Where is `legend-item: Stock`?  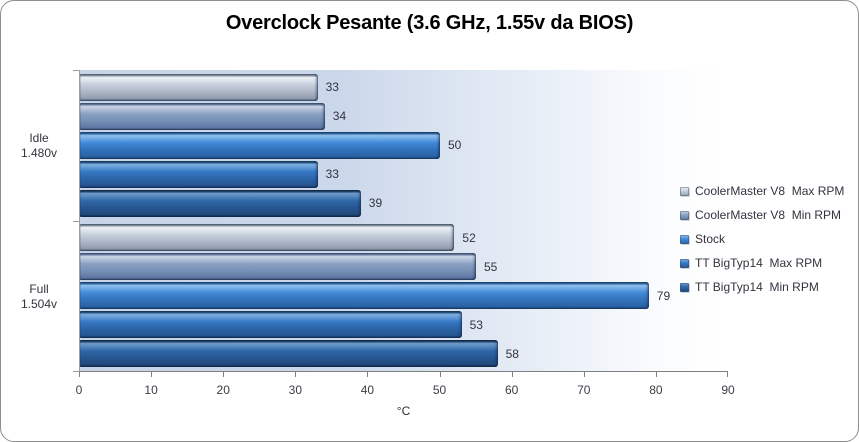 legend-item: Stock is located at coordinates (762, 239).